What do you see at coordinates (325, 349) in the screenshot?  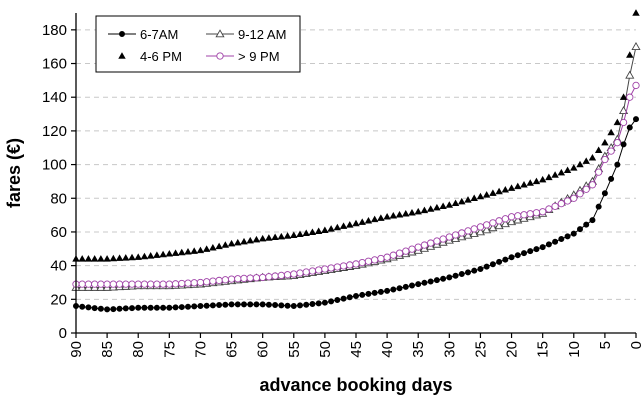 I see `x-tick-label: 50` at bounding box center [325, 349].